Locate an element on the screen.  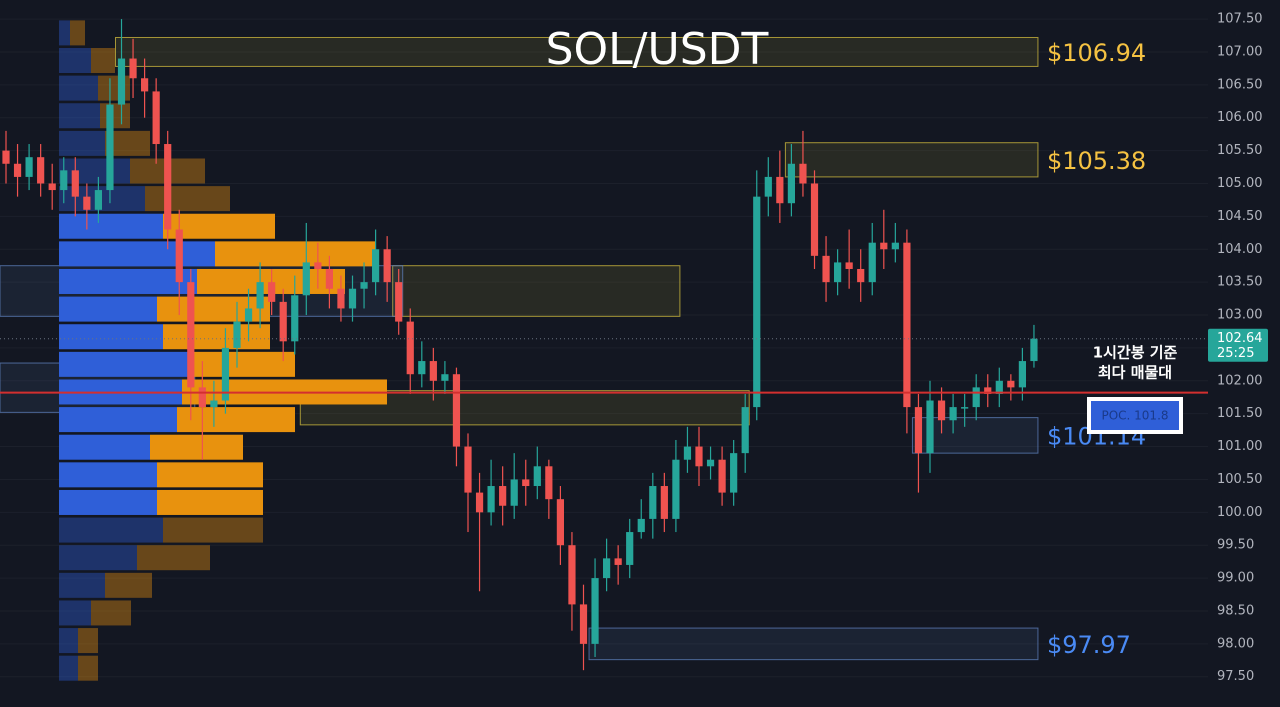
zone-label: $105.38 is located at coordinates (1096, 161).